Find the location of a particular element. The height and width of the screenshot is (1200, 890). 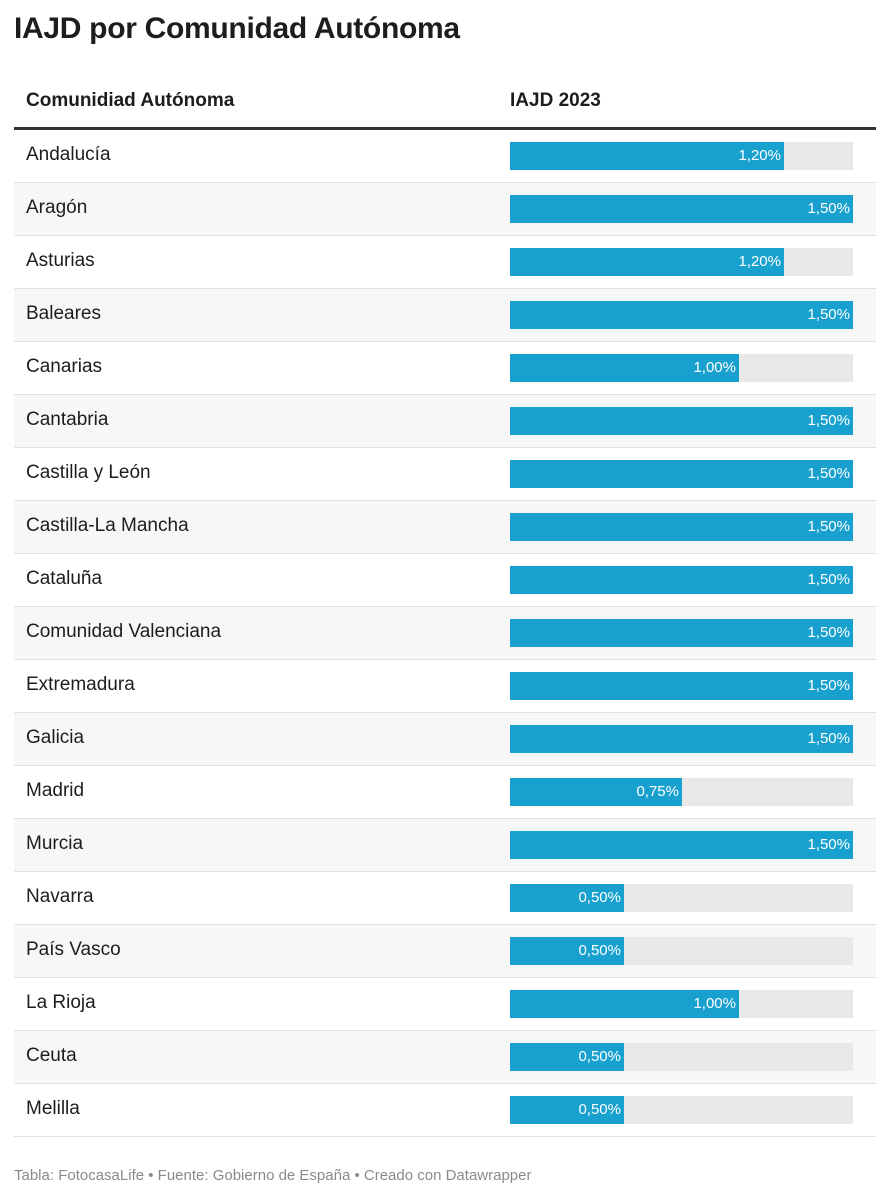

chart-title: IAJD por Comunidad Autónoma is located at coordinates (237, 28).